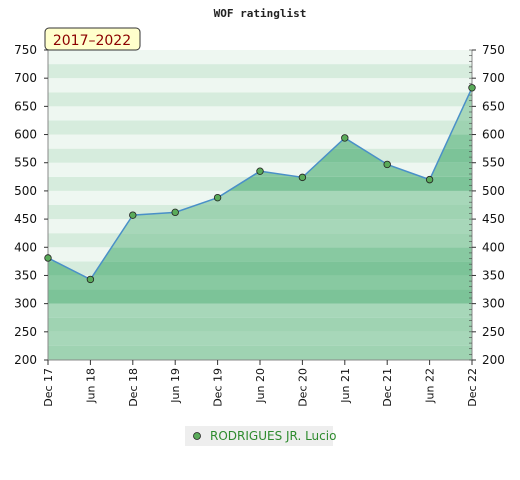 The image size is (520, 480). What do you see at coordinates (25, 304) in the screenshot?
I see `y-tick-label-left: 300` at bounding box center [25, 304].